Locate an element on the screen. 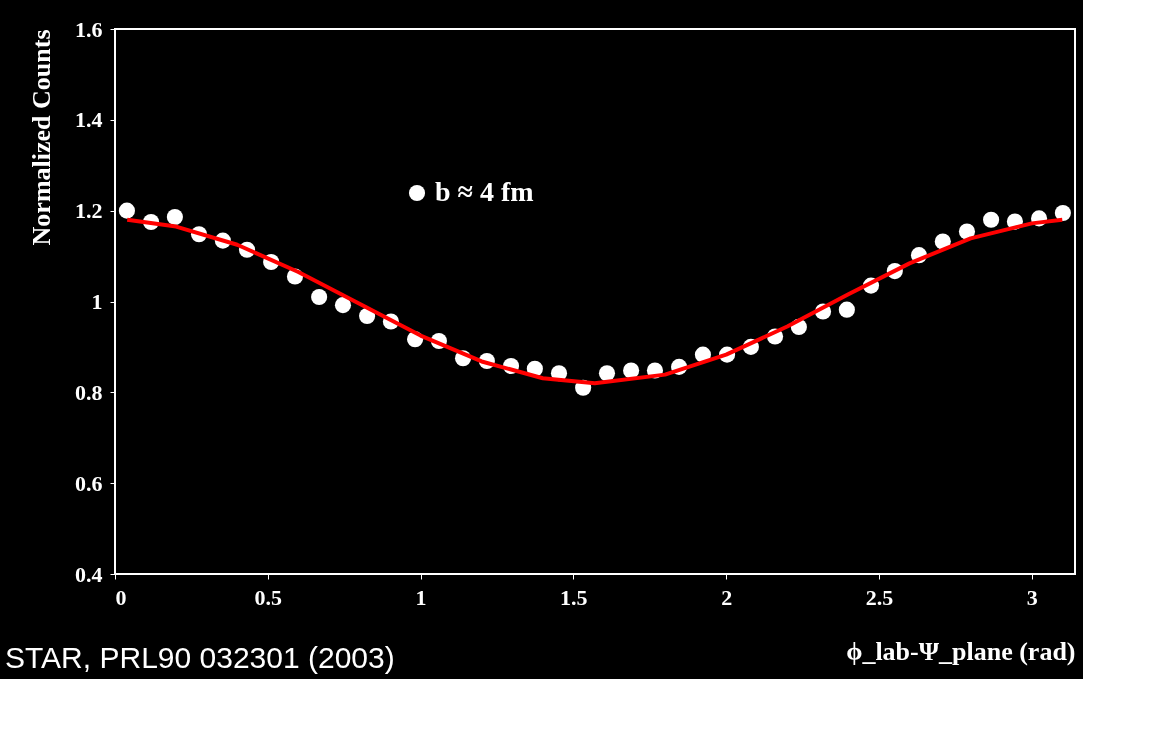 The height and width of the screenshot is (734, 1149). text: STAR, PRL90 032301 (2003) is located at coordinates (200, 657).